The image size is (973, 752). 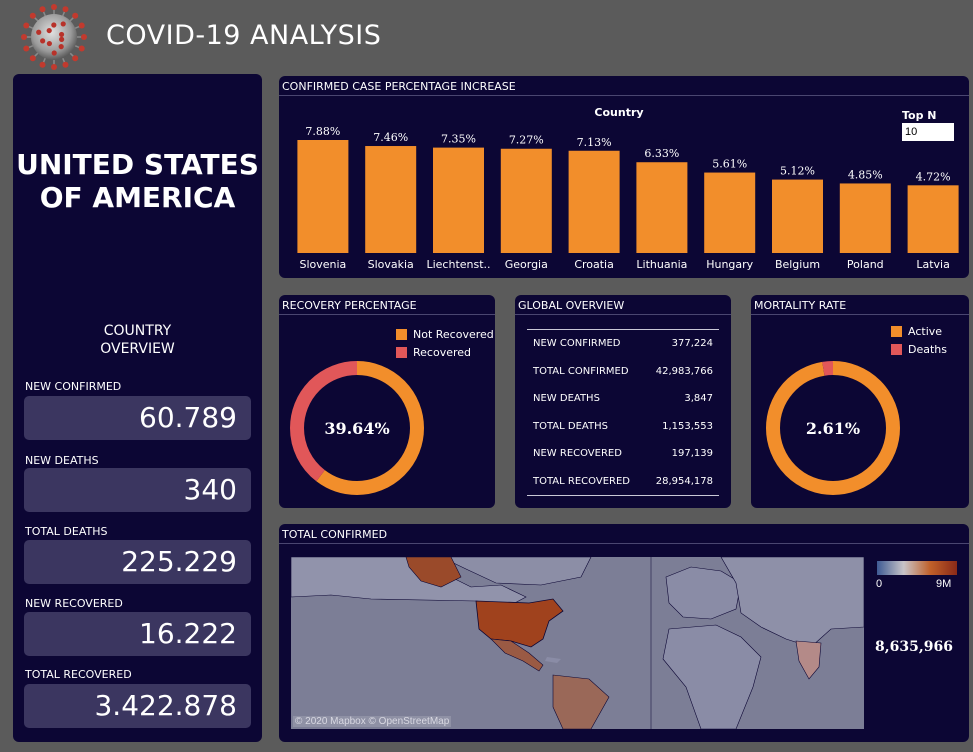 I want to click on bar-value-label: 7.27%, so click(x=526, y=140).